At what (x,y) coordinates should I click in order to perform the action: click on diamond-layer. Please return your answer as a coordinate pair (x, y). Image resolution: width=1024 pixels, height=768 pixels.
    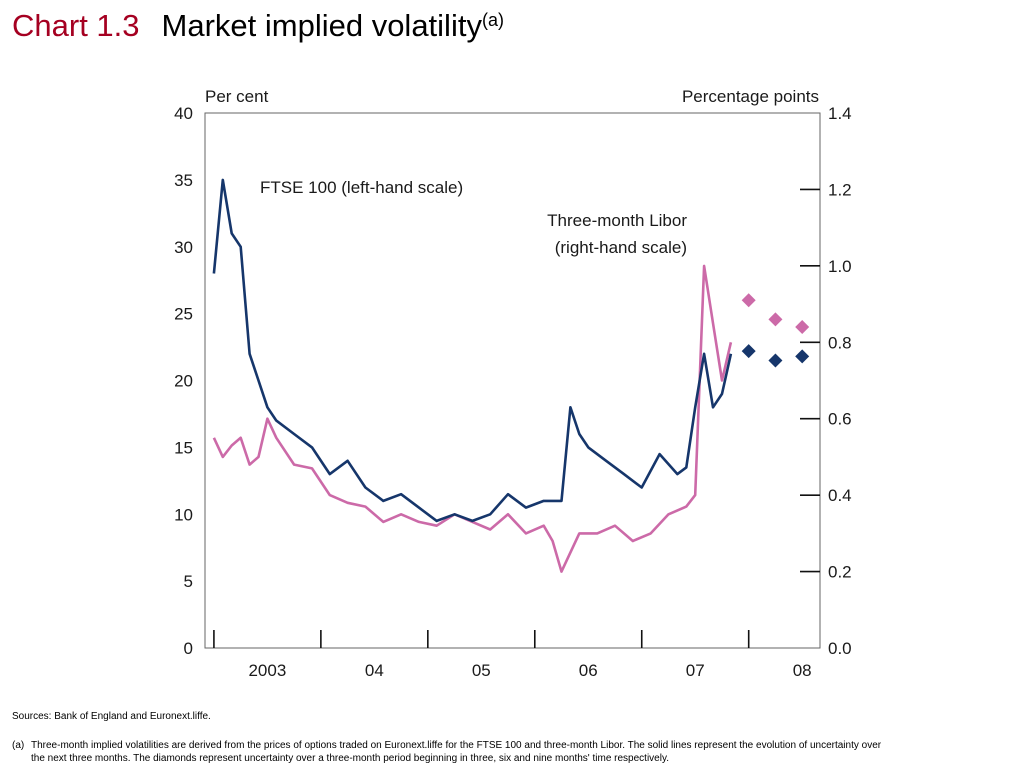
    Looking at the image, I should click on (775, 330).